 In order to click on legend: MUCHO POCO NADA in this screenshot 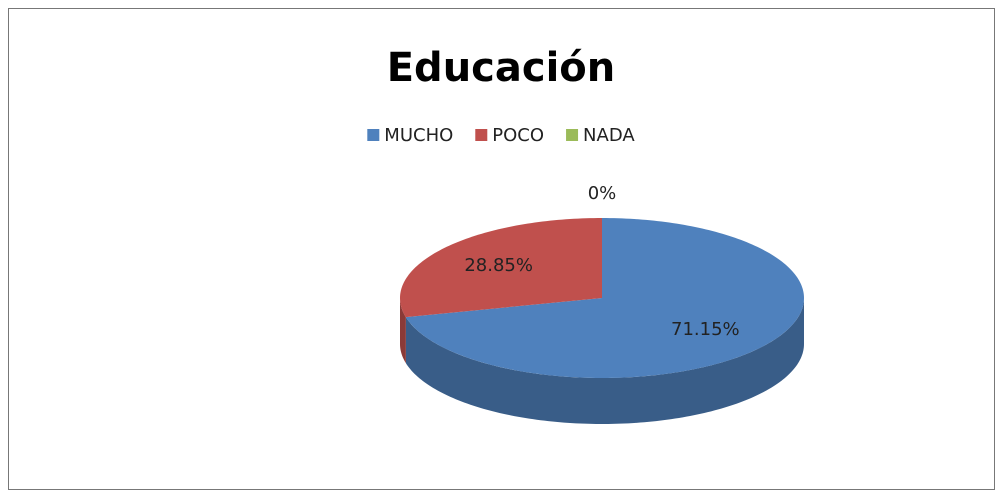, I will do `click(501, 135)`.